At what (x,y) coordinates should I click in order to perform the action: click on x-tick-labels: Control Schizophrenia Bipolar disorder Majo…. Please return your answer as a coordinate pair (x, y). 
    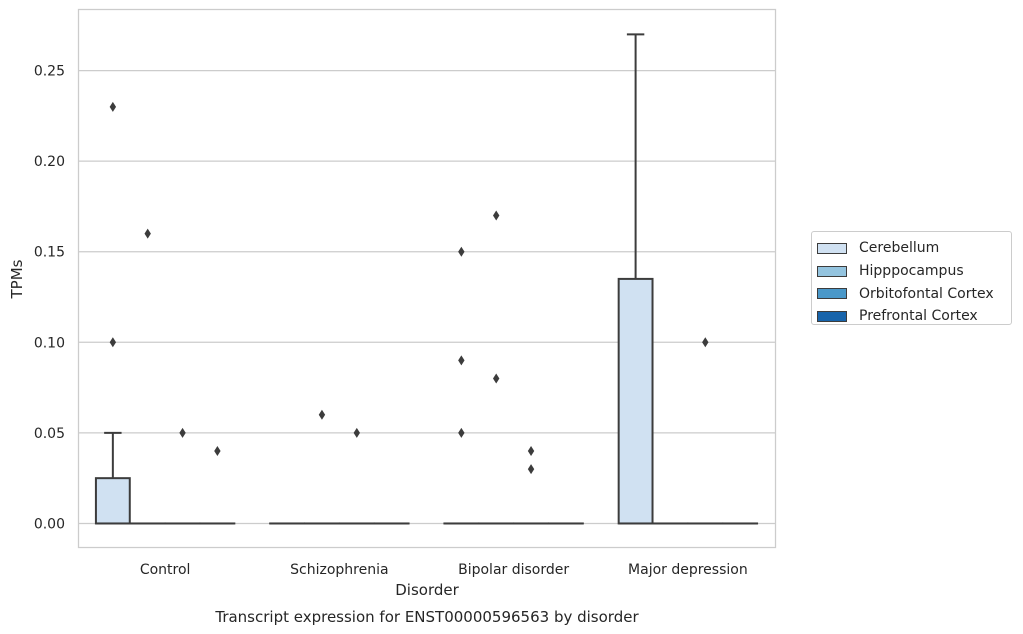
    Looking at the image, I should click on (444, 570).